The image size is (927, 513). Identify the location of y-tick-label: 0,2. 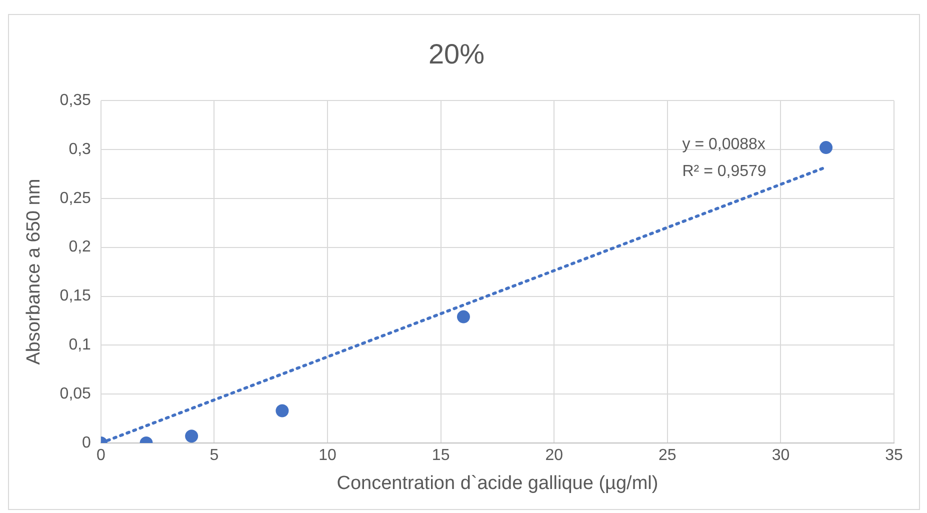
(80, 247).